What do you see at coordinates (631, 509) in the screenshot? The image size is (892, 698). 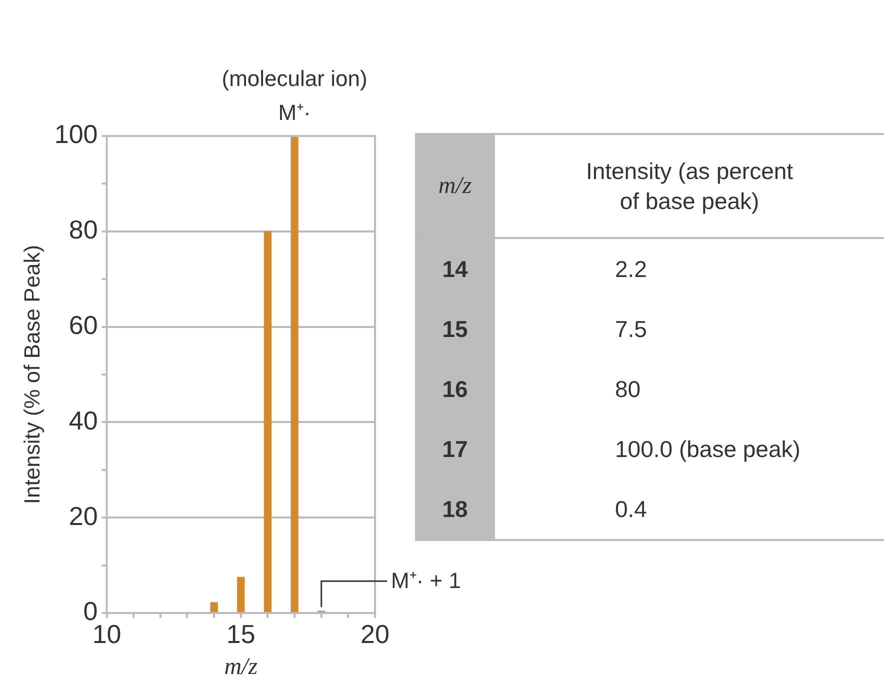 I see `text: 0.4` at bounding box center [631, 509].